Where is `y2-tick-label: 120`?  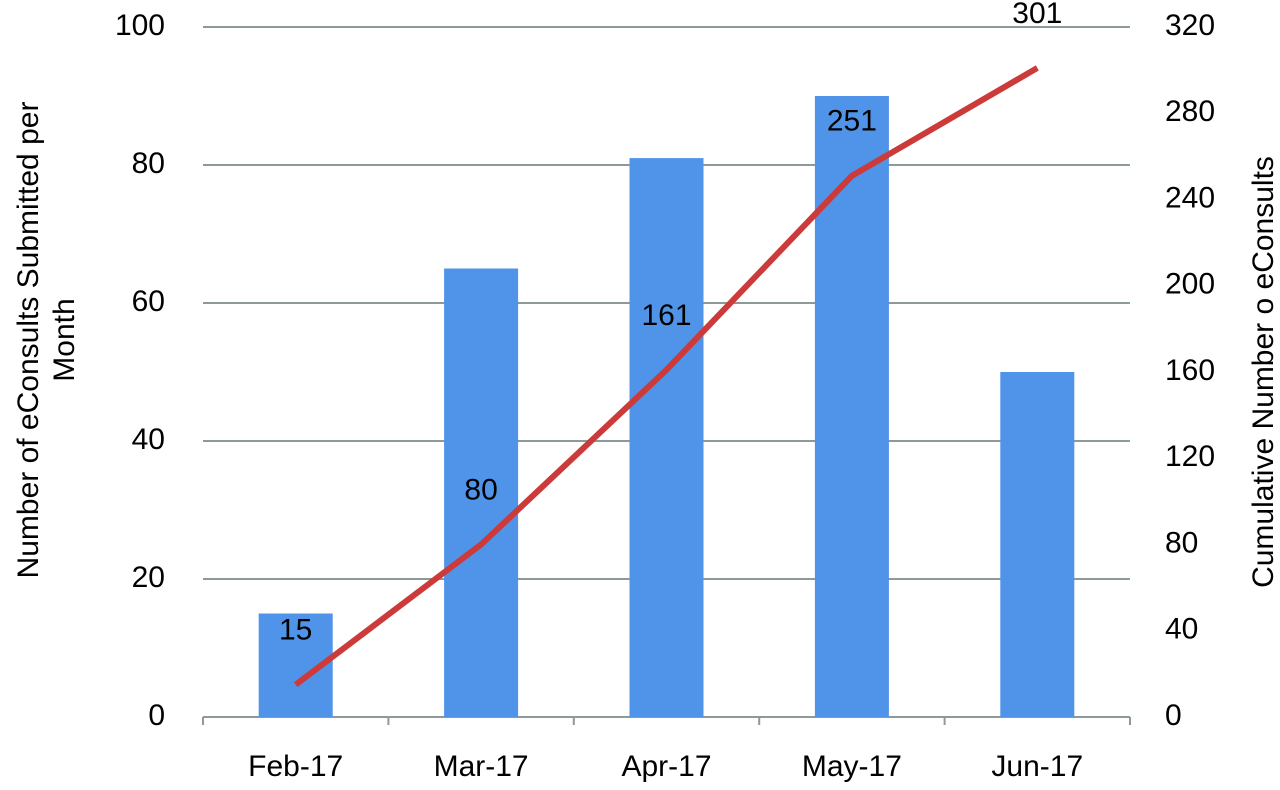
y2-tick-label: 120 is located at coordinates (1190, 456).